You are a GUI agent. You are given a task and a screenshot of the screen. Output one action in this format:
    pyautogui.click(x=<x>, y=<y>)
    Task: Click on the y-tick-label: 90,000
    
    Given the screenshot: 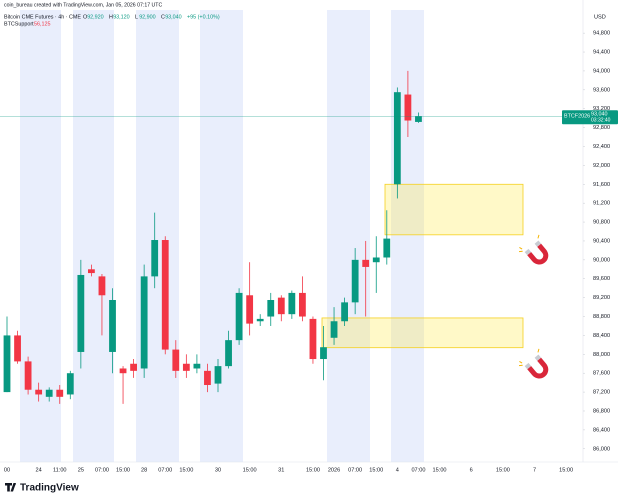 What is the action you would take?
    pyautogui.click(x=601, y=260)
    